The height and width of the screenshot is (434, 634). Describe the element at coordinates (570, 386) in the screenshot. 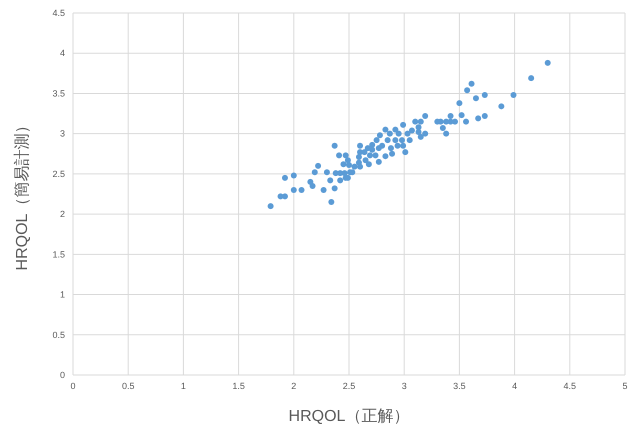

I see `x-tick-label: 4.5` at that location.